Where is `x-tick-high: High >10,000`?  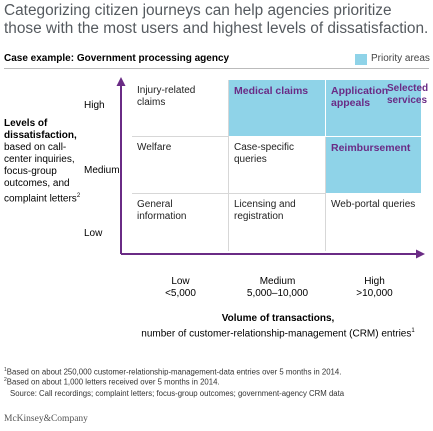
x-tick-high: High >10,000 is located at coordinates (374, 288).